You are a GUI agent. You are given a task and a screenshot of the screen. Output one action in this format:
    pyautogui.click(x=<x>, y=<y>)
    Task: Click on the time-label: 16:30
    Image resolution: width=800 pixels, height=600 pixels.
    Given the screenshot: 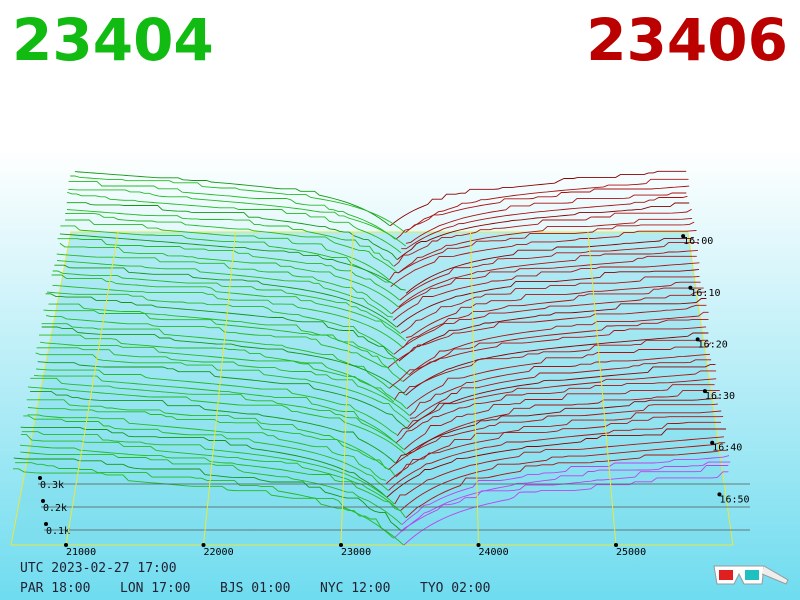 What is the action you would take?
    pyautogui.click(x=720, y=396)
    